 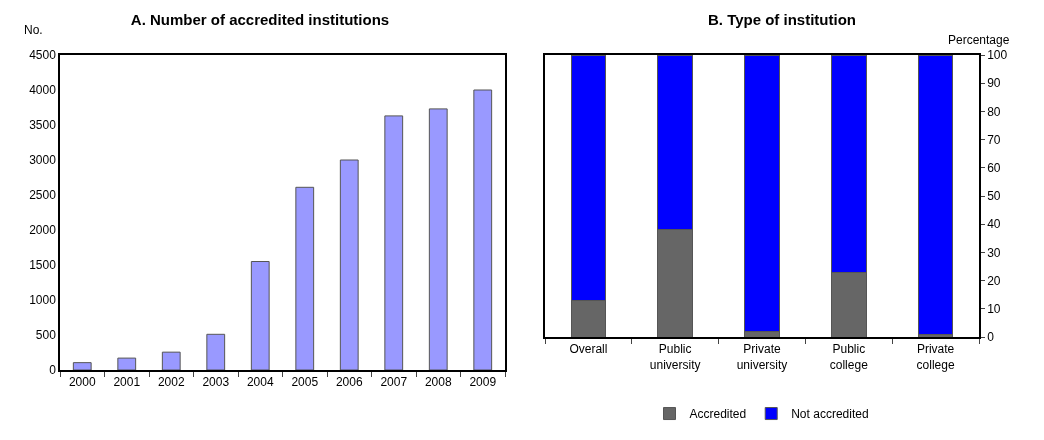 What do you see at coordinates (305, 382) in the screenshot?
I see `x-tick-label: 2005` at bounding box center [305, 382].